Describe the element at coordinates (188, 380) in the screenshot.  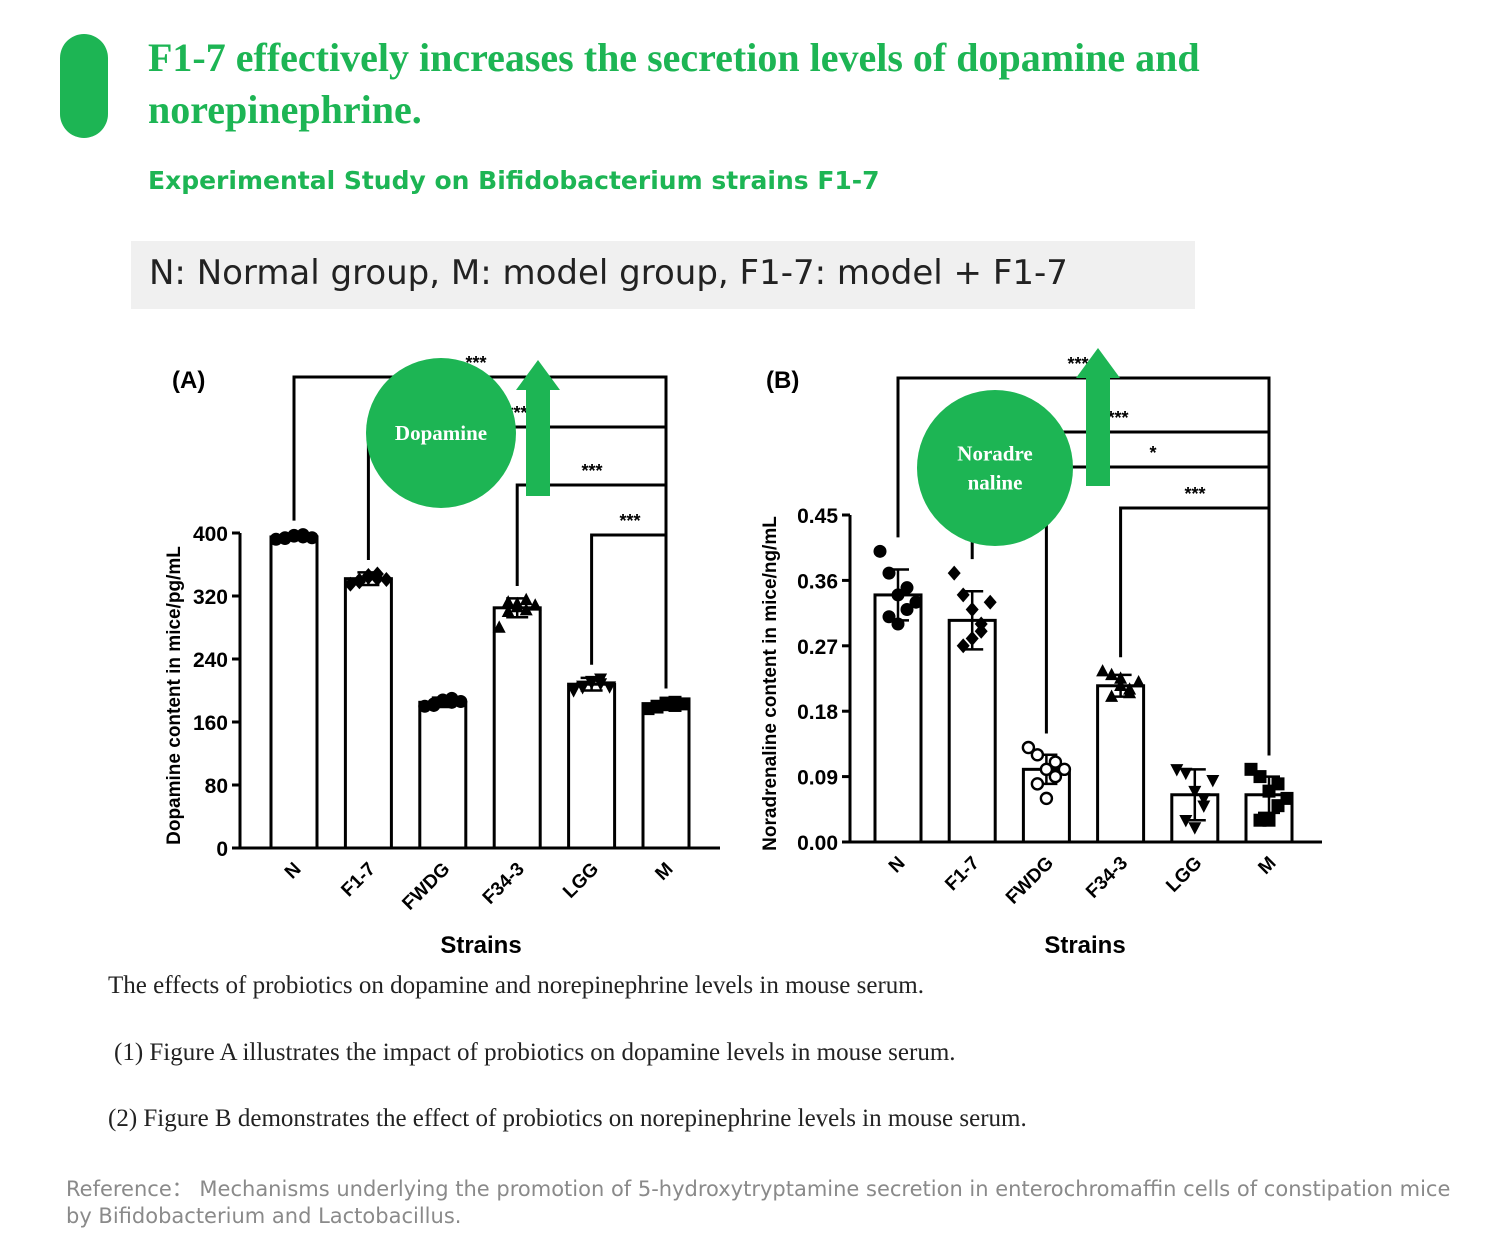
I see `panel-label-a: (A)` at that location.